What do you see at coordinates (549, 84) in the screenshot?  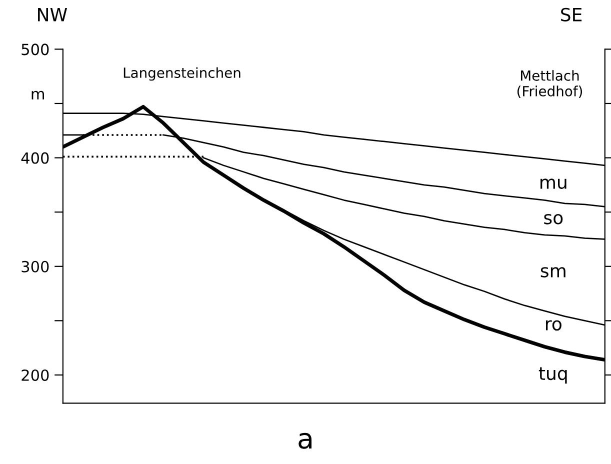 I see `annotation: Mettlach (Friedhof)` at bounding box center [549, 84].